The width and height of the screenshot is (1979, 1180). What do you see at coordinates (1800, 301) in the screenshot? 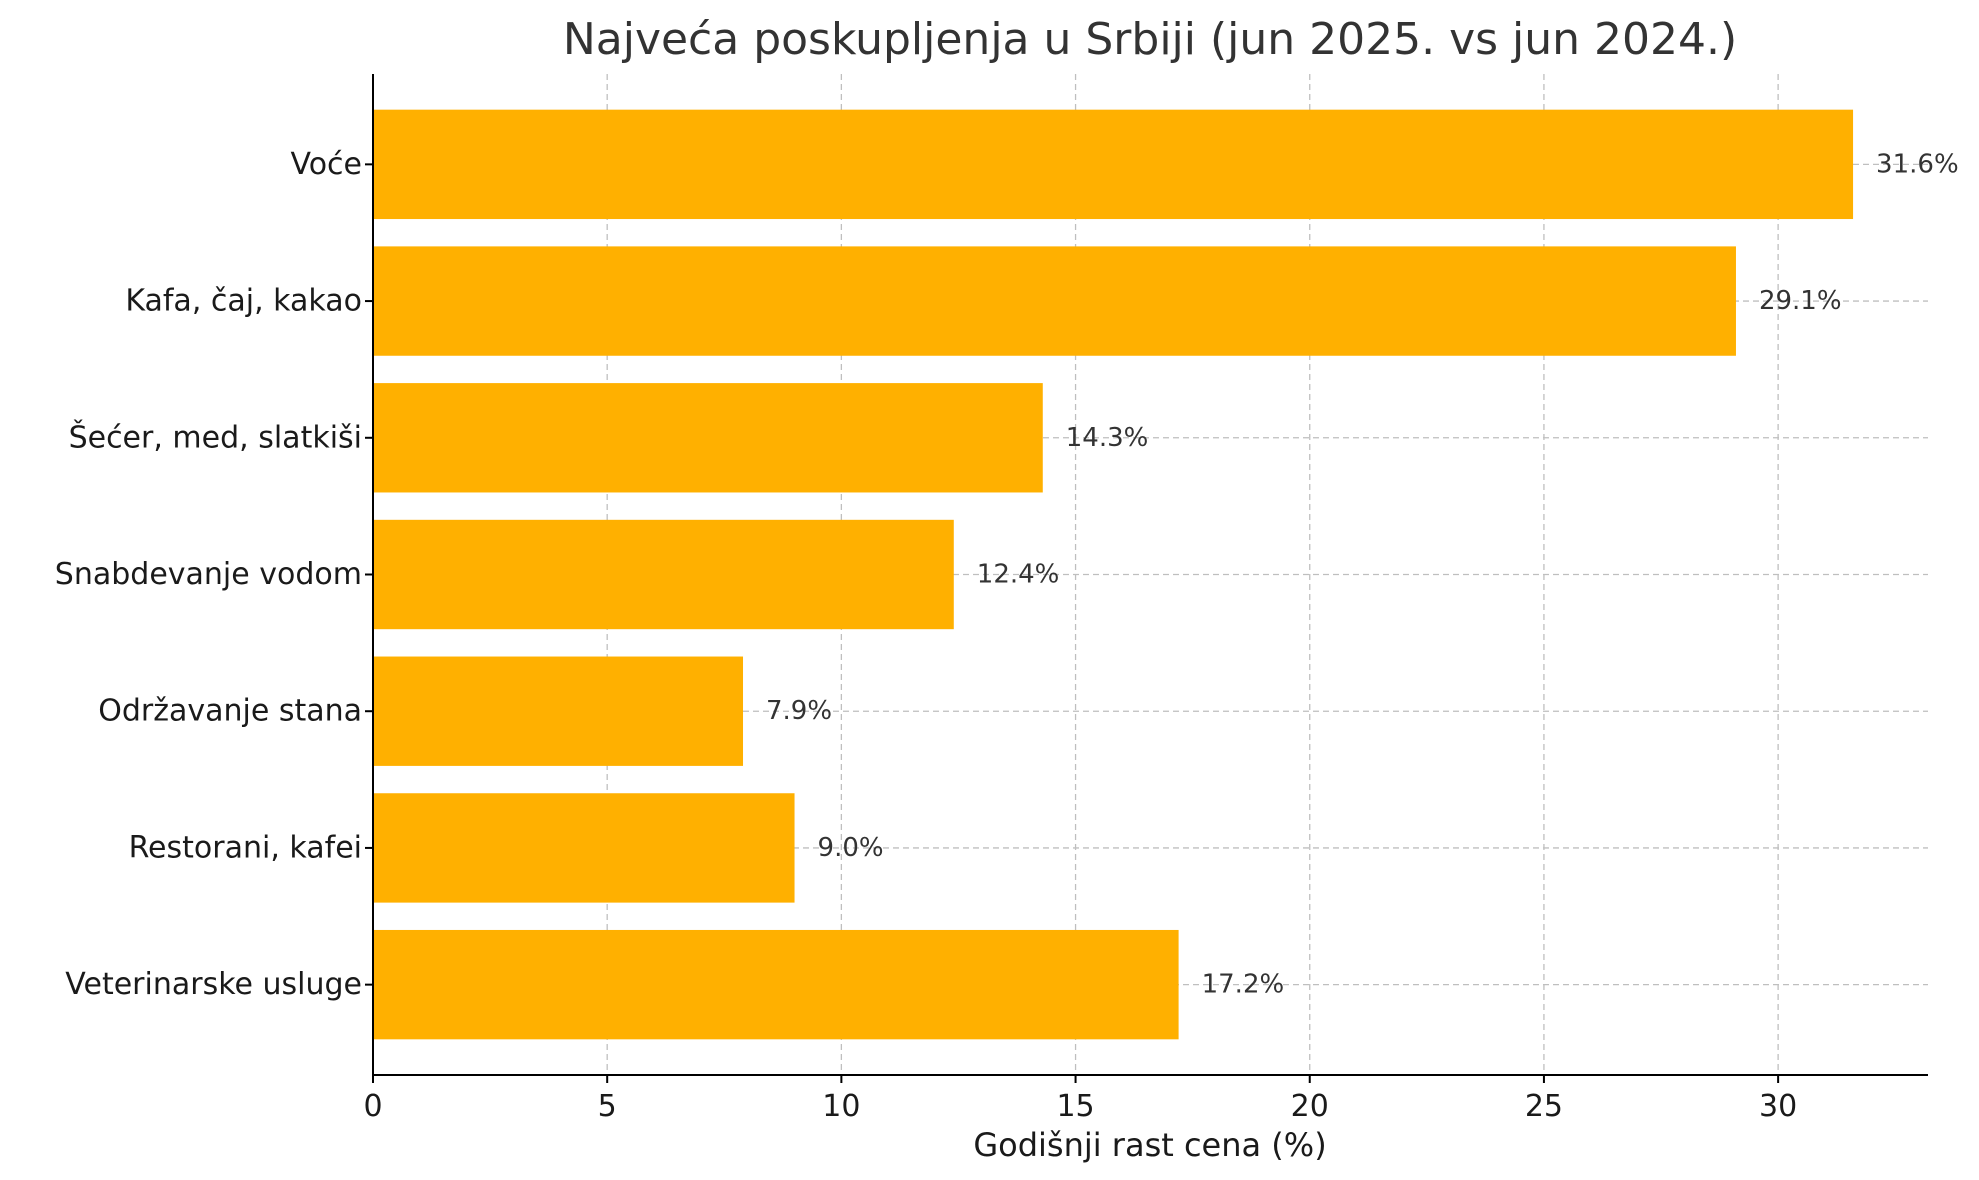
I see `data-label: 29.1%` at bounding box center [1800, 301].